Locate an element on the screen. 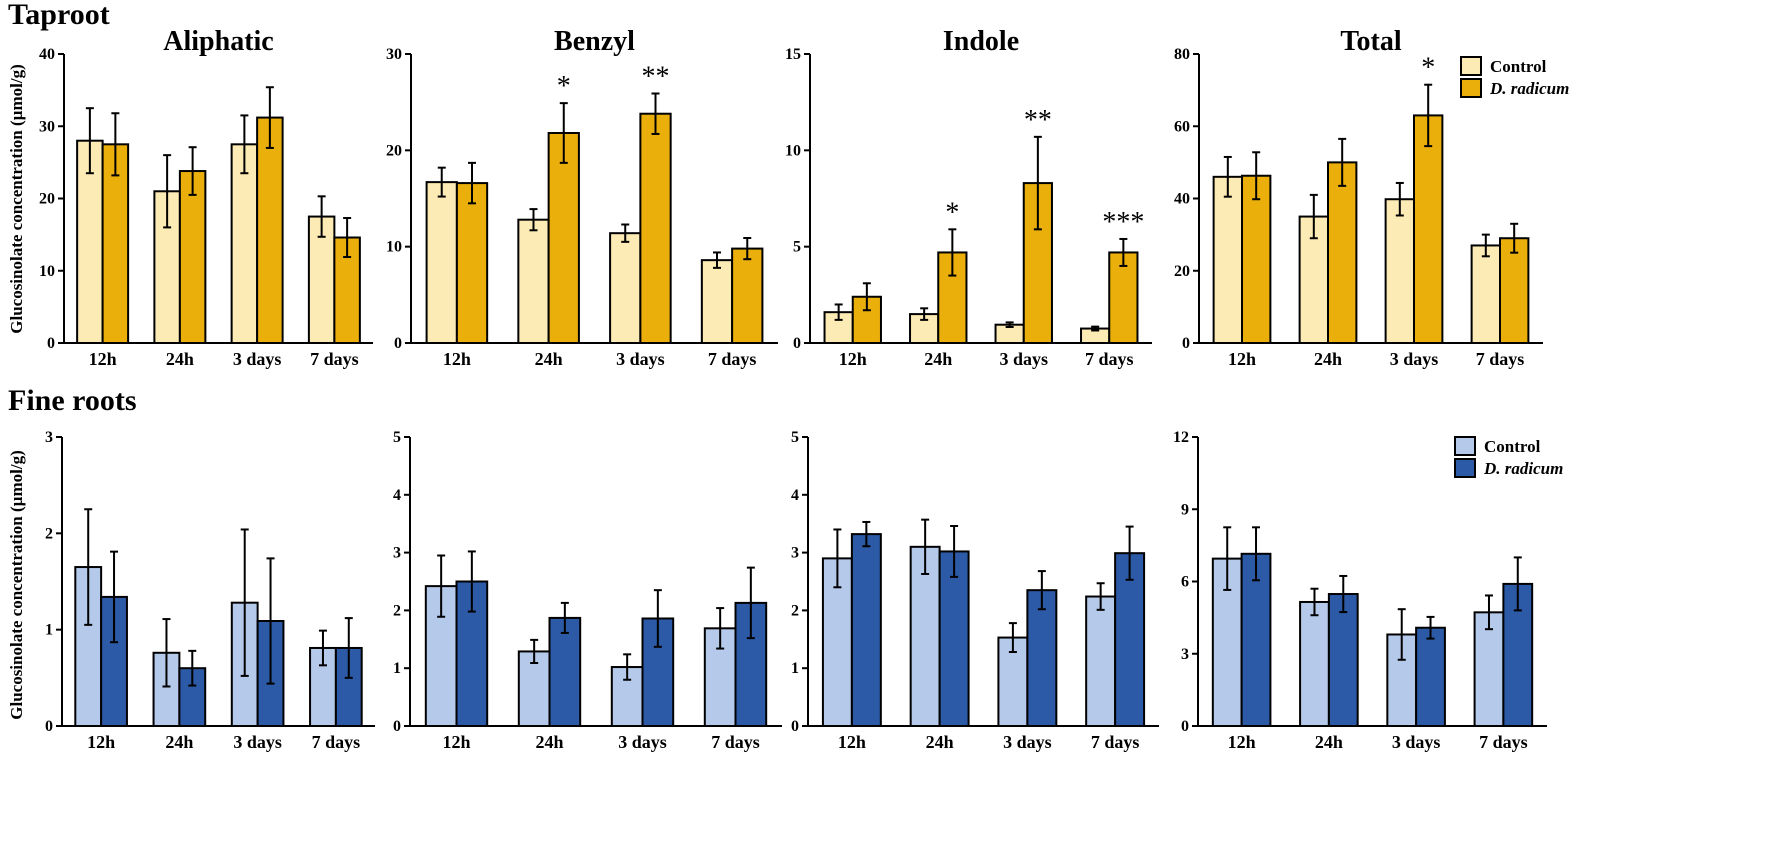 Image resolution: width=1772 pixels, height=853 pixels. chart-panel-1: Aliphatic 0 10 20 30 40 12h 24h 3 days 7 days is located at coordinates (206, 197).